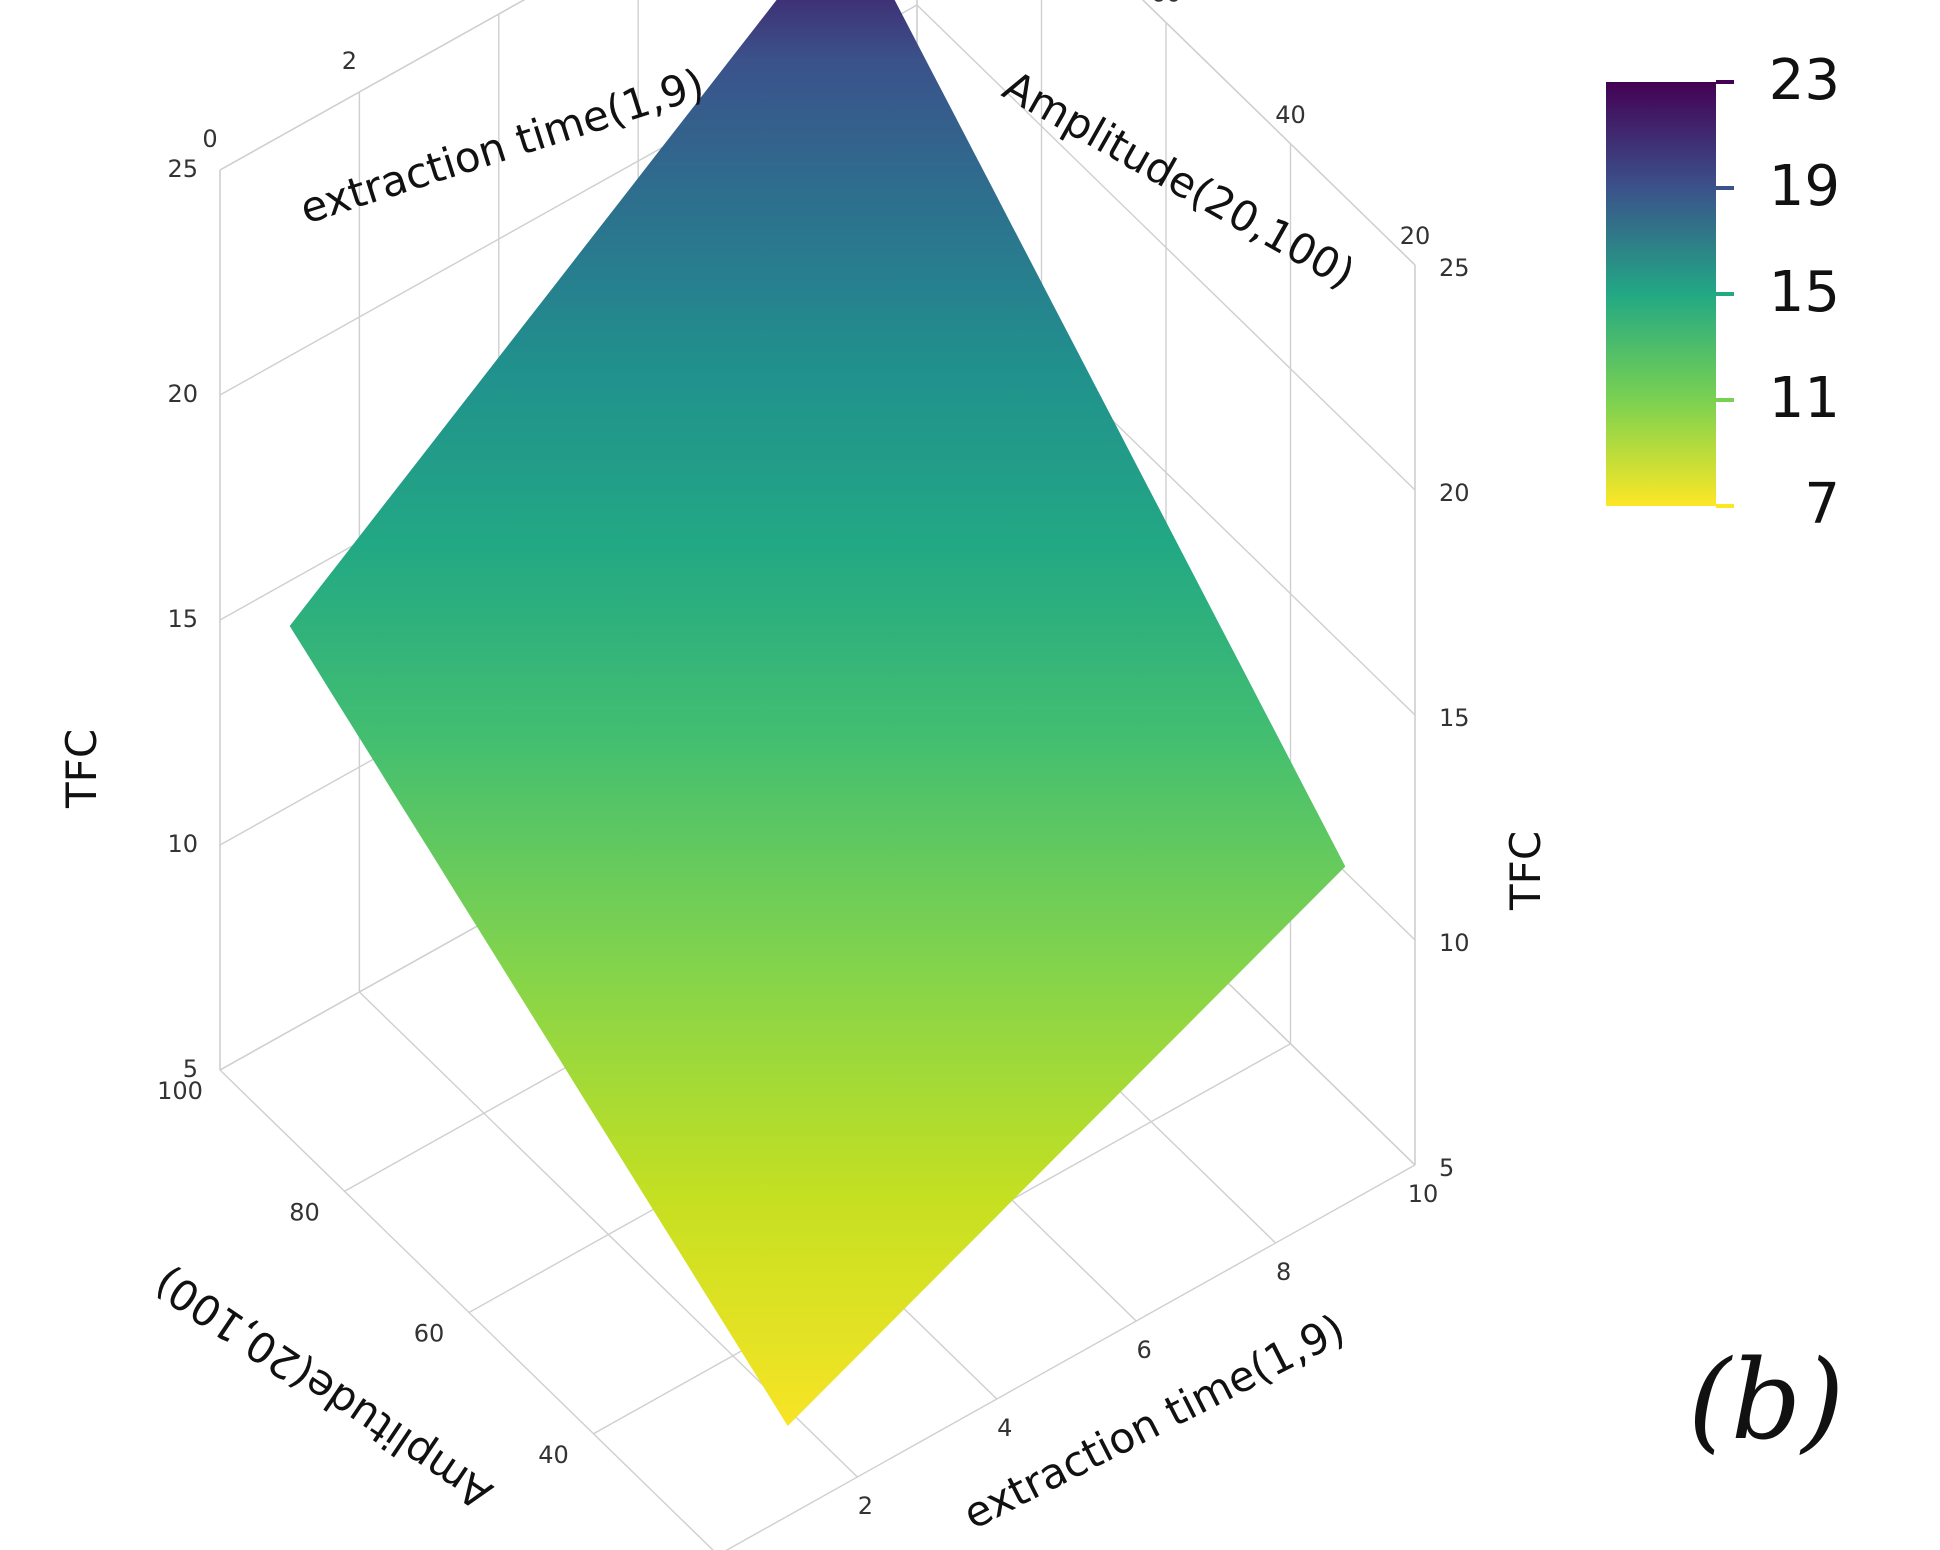 Image resolution: width=1940 pixels, height=1550 pixels. What do you see at coordinates (1153, 1421) in the screenshot?
I see `front-x-axis-title: extraction time(1,9)` at bounding box center [1153, 1421].